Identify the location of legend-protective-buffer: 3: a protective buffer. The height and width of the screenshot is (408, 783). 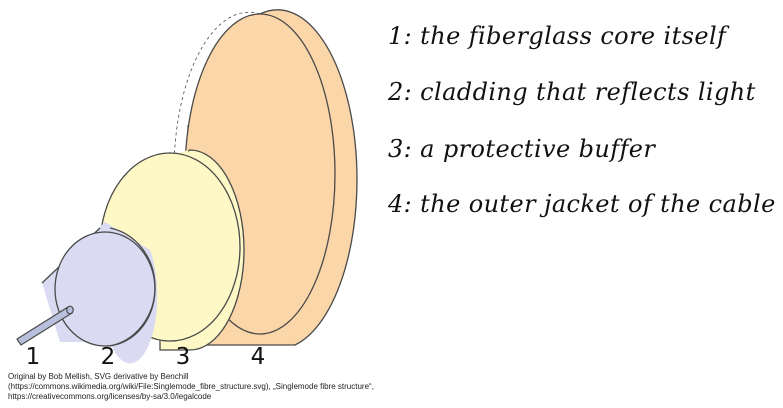
(522, 149).